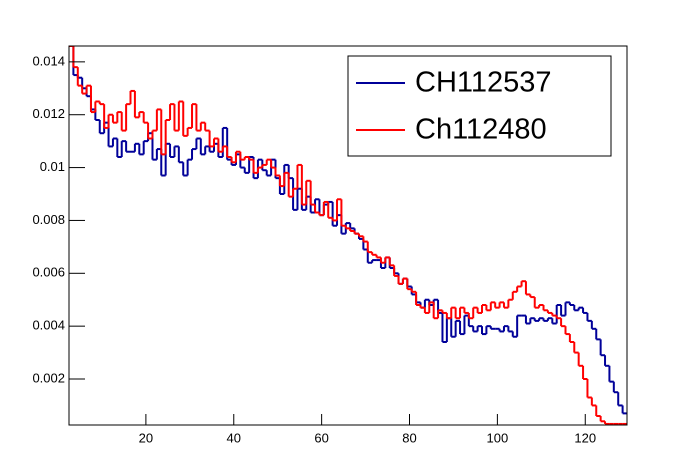  I want to click on x-tick-label: 120, so click(585, 437).